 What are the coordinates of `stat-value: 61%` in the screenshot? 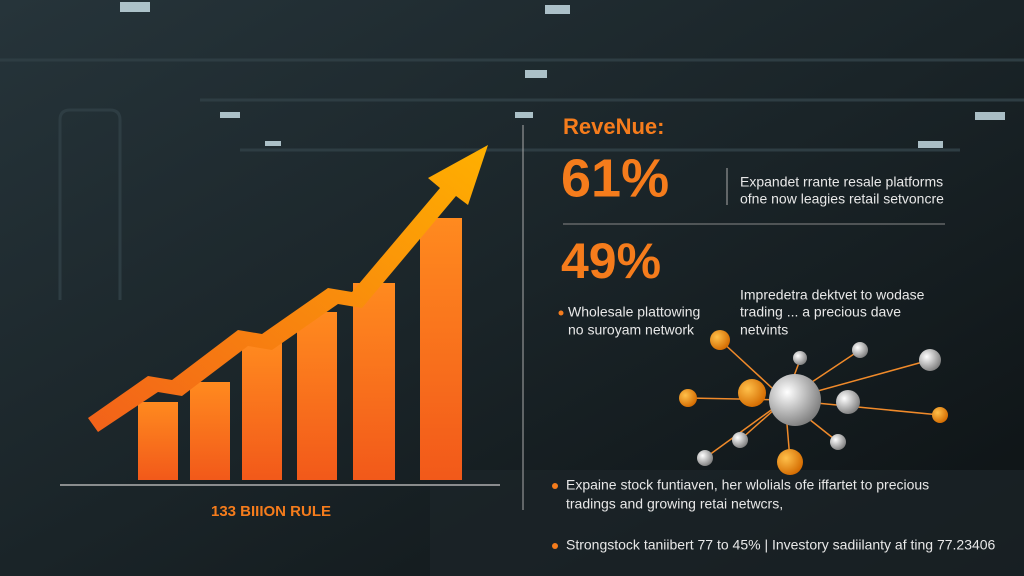 It's located at (615, 178).